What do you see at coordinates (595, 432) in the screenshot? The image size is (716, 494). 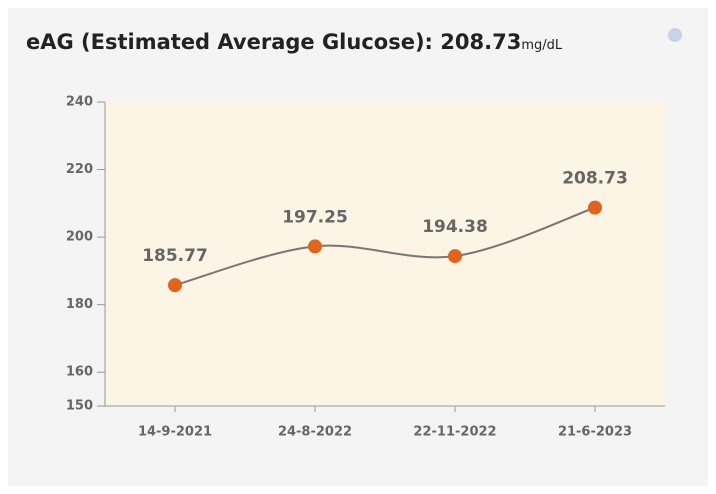 I see `x-tick-label: 21-6-2023` at bounding box center [595, 432].